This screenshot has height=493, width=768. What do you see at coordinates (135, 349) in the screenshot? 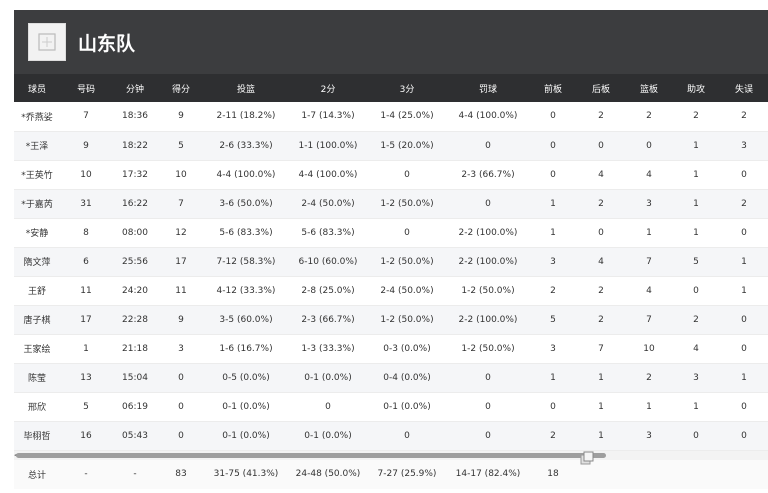
I see `stat-cell: 21:18` at bounding box center [135, 349].